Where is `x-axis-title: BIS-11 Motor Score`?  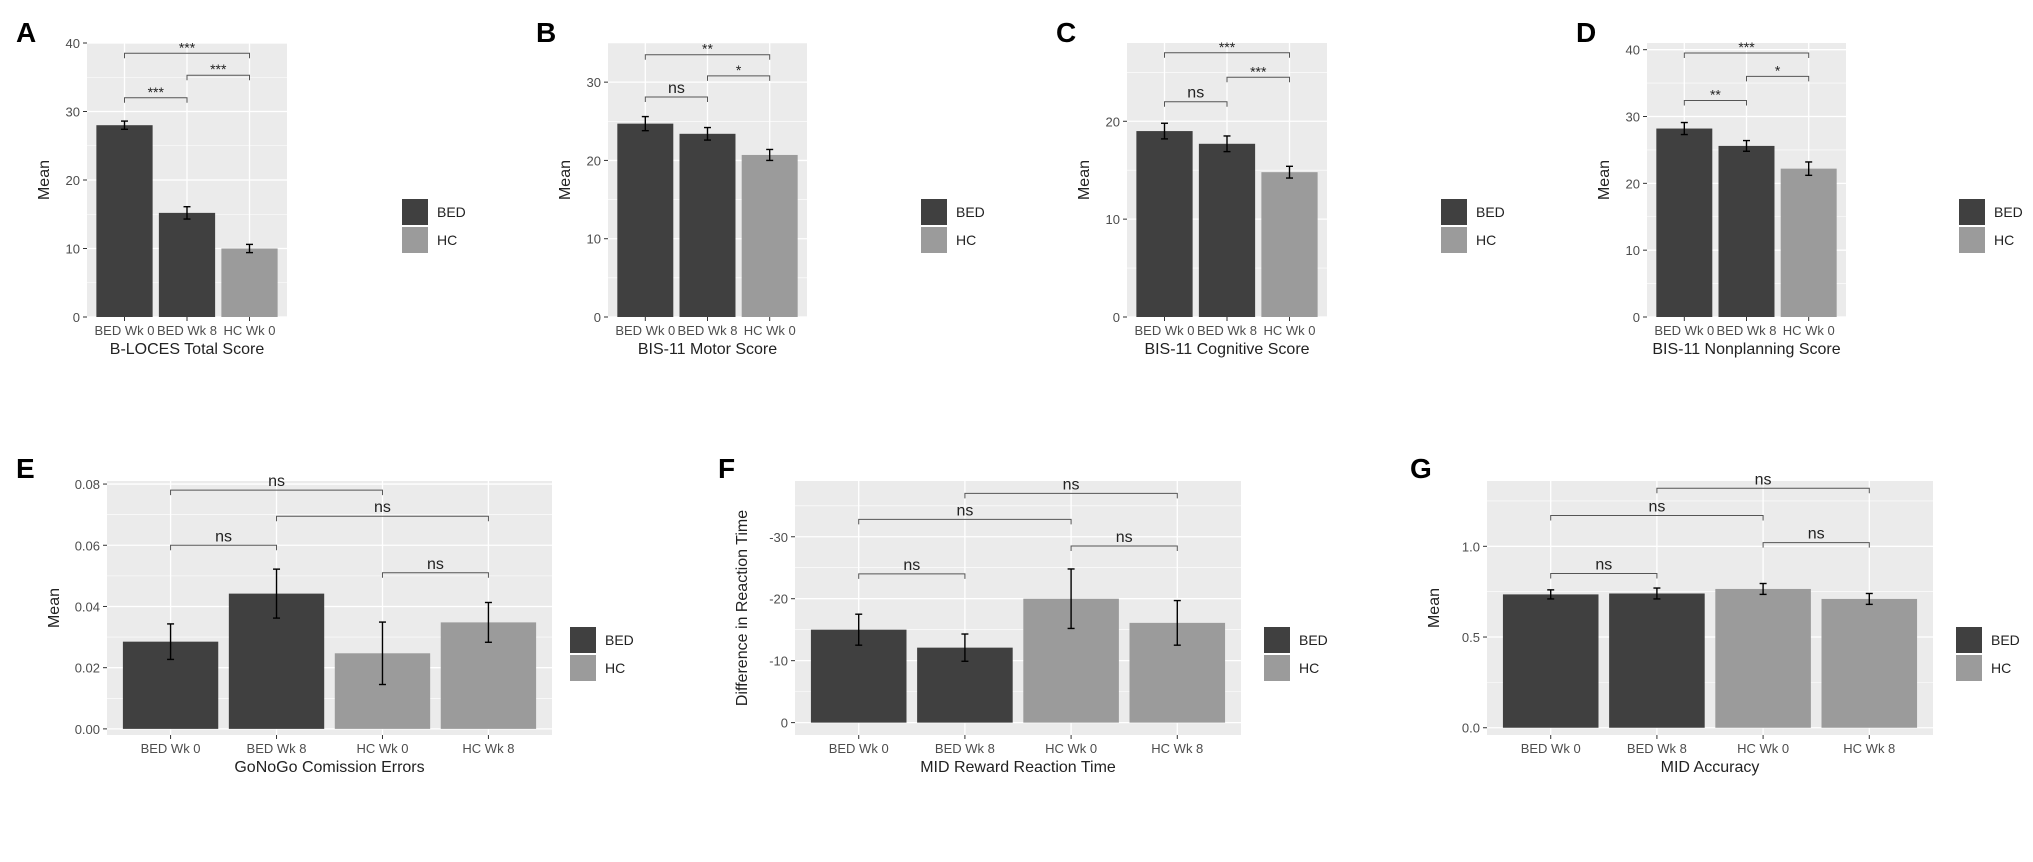
x-axis-title: BIS-11 Motor Score is located at coordinates (707, 349).